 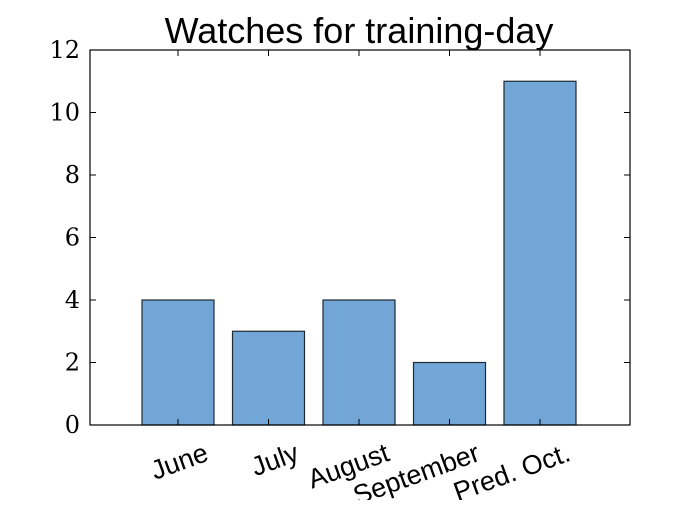 What do you see at coordinates (64, 113) in the screenshot?
I see `y-tick-label: 10` at bounding box center [64, 113].